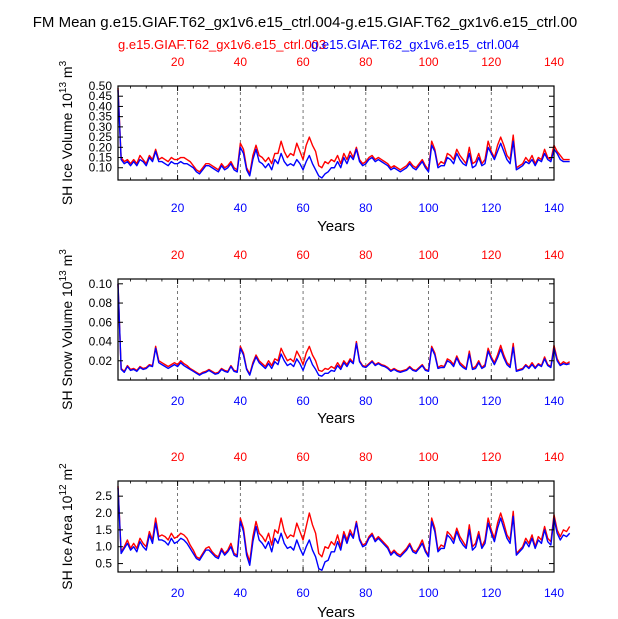  I want to click on y-tick-label: 0.04, so click(101, 342).